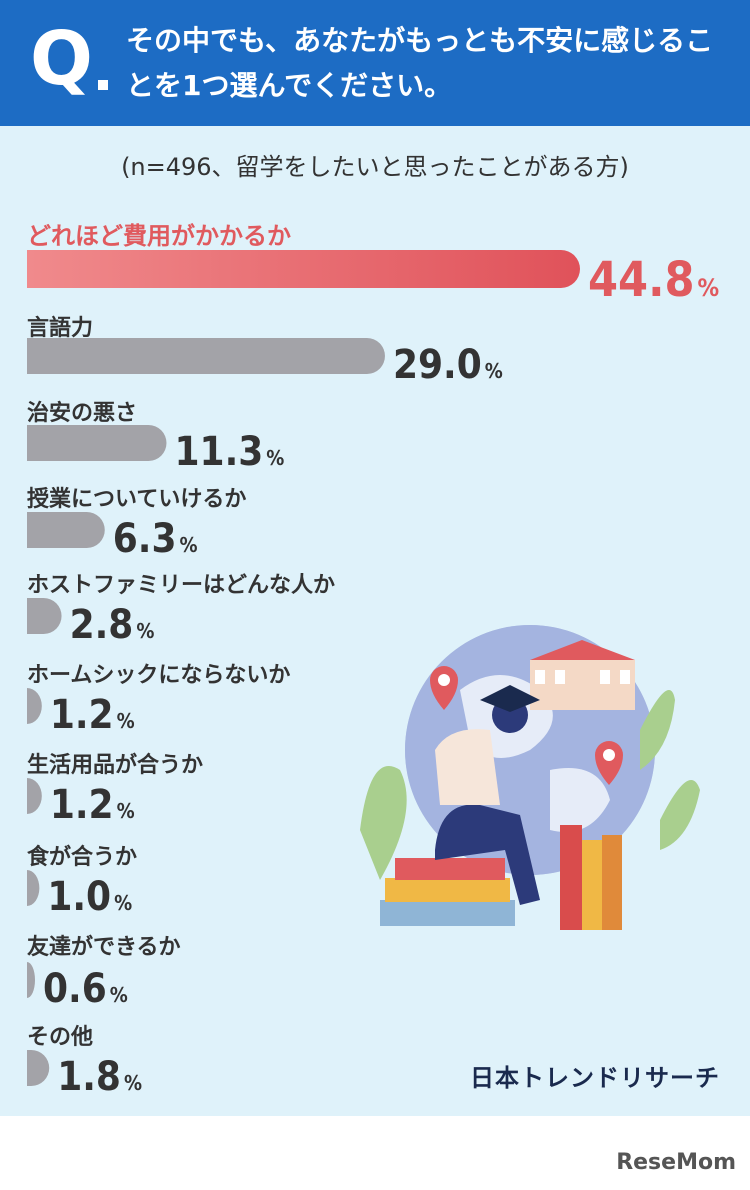 Image resolution: width=750 pixels, height=1190 pixels. I want to click on category-label: 生活用品が合うか, so click(115, 765).